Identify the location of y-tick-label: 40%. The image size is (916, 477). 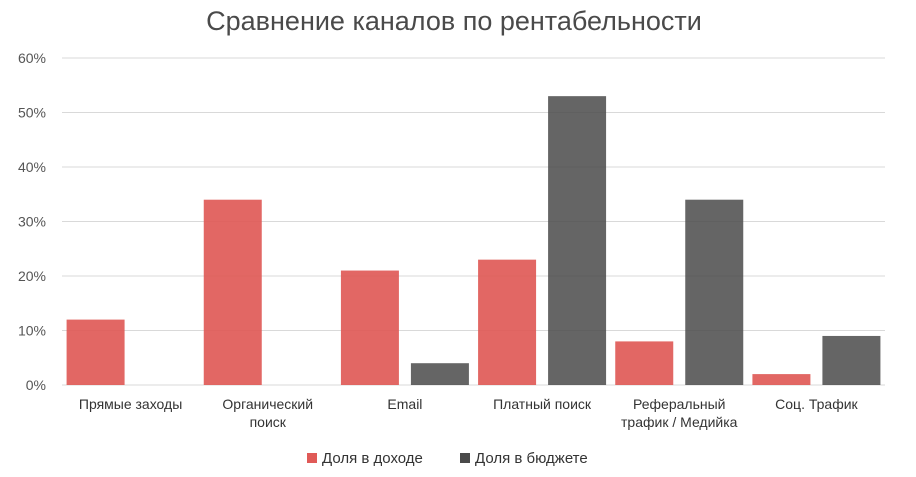
(32, 167).